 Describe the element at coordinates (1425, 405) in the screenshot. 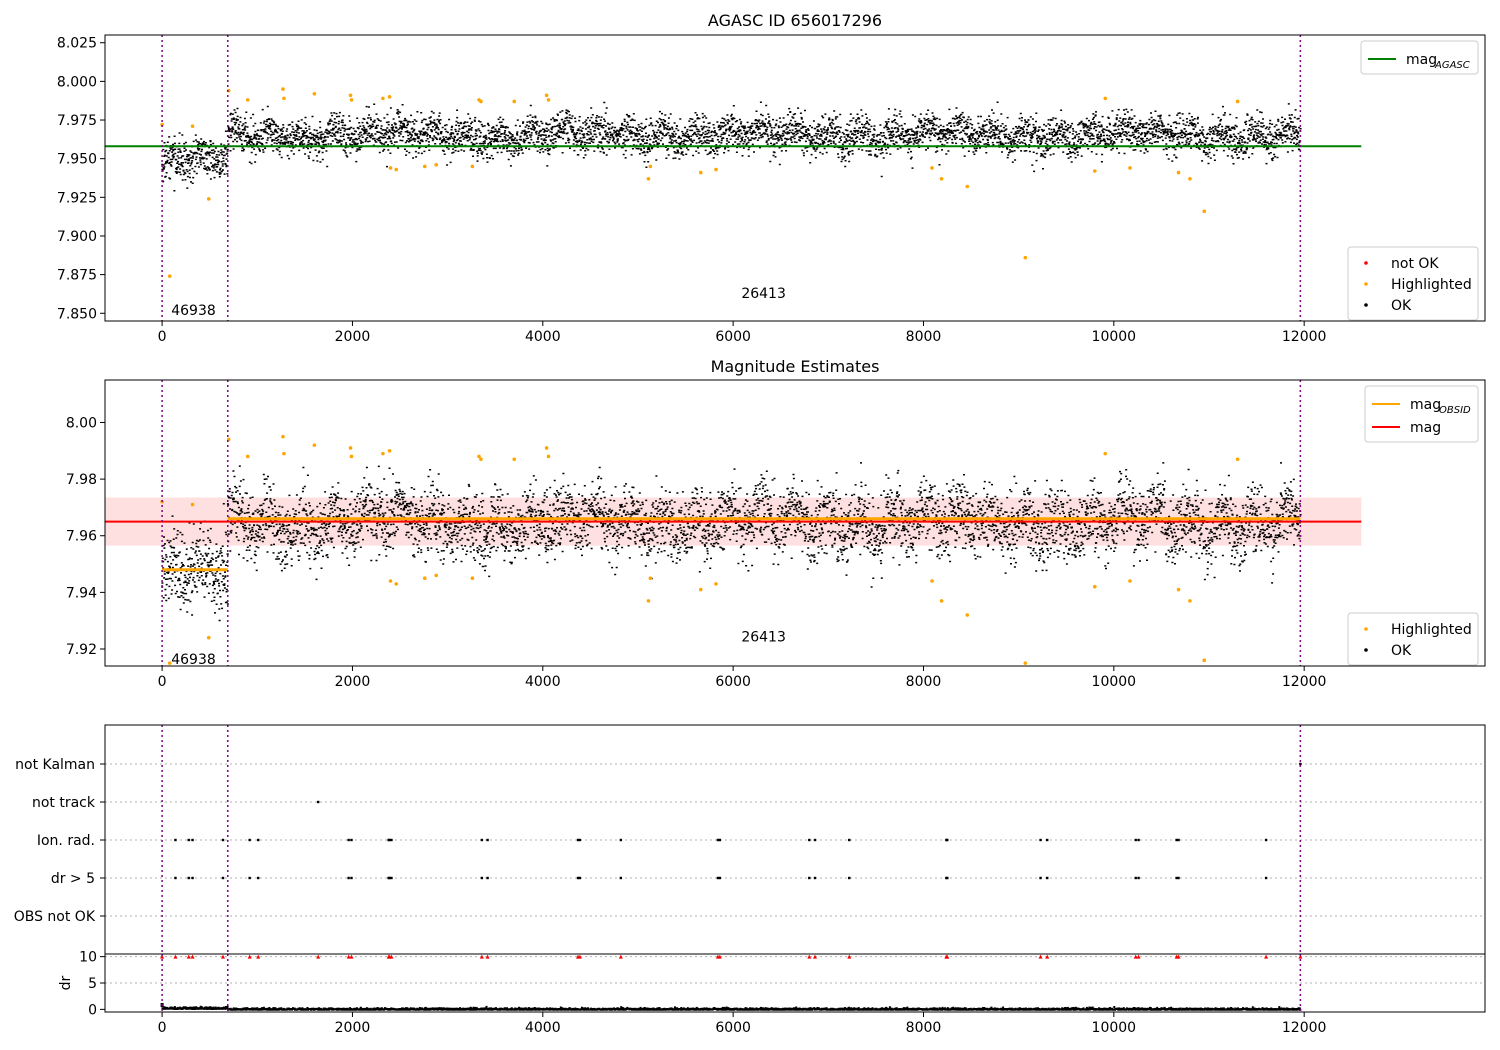

I see `legend-label: mag` at that location.